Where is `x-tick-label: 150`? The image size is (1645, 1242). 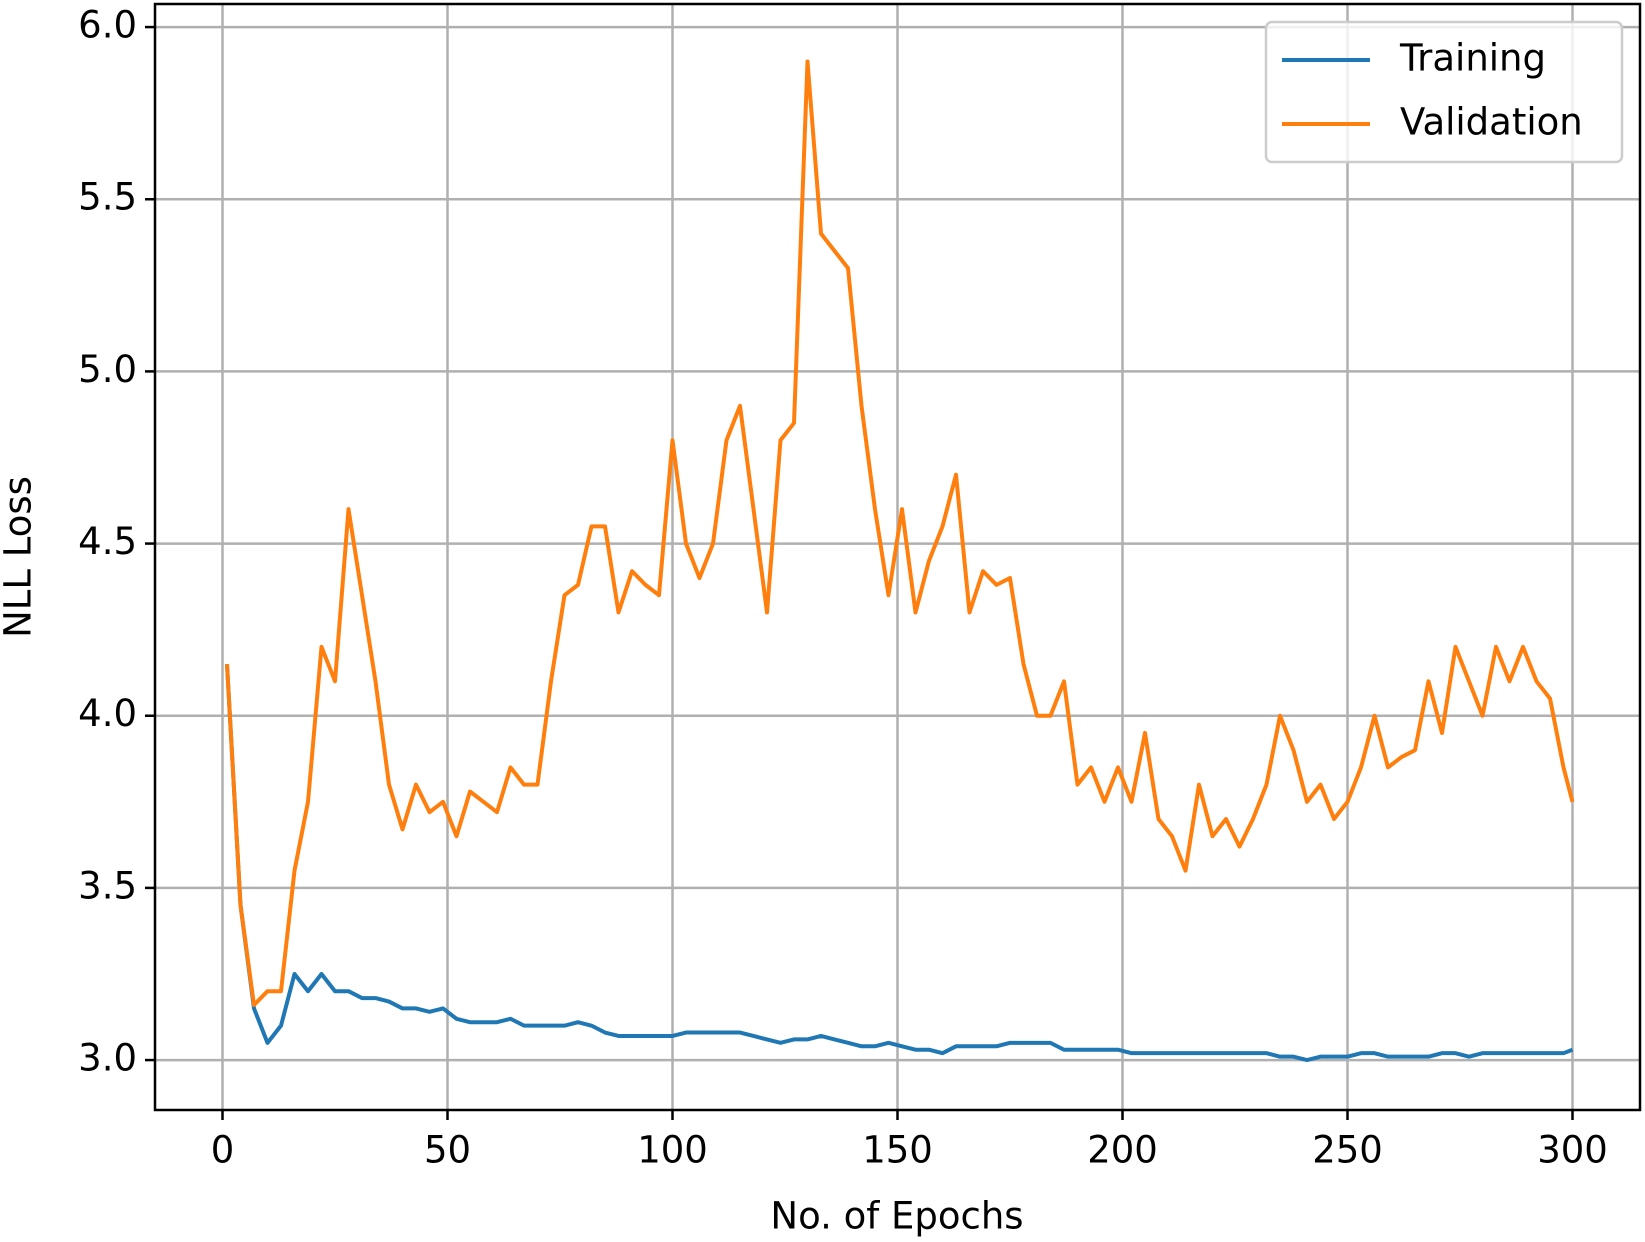 x-tick-label: 150 is located at coordinates (897, 1150).